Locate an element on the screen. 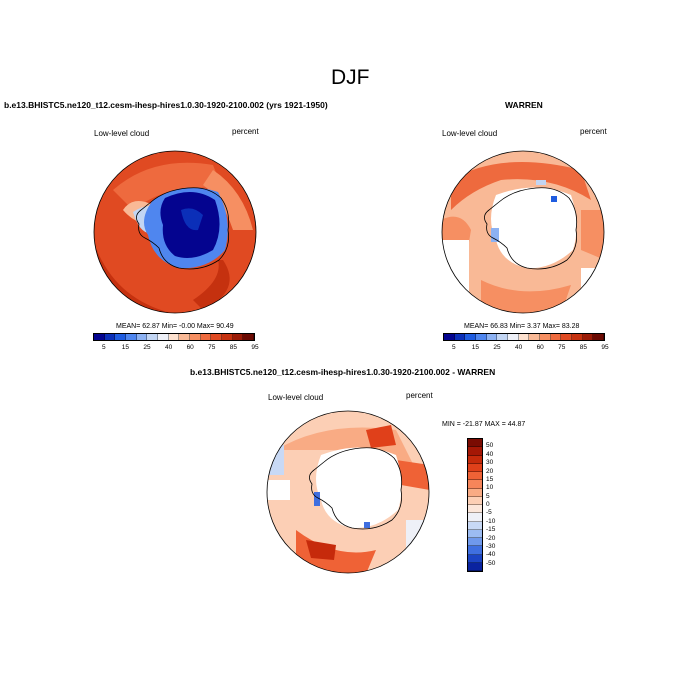 The height and width of the screenshot is (700, 700). model-colorbar-tick-label: 15 is located at coordinates (125, 347).